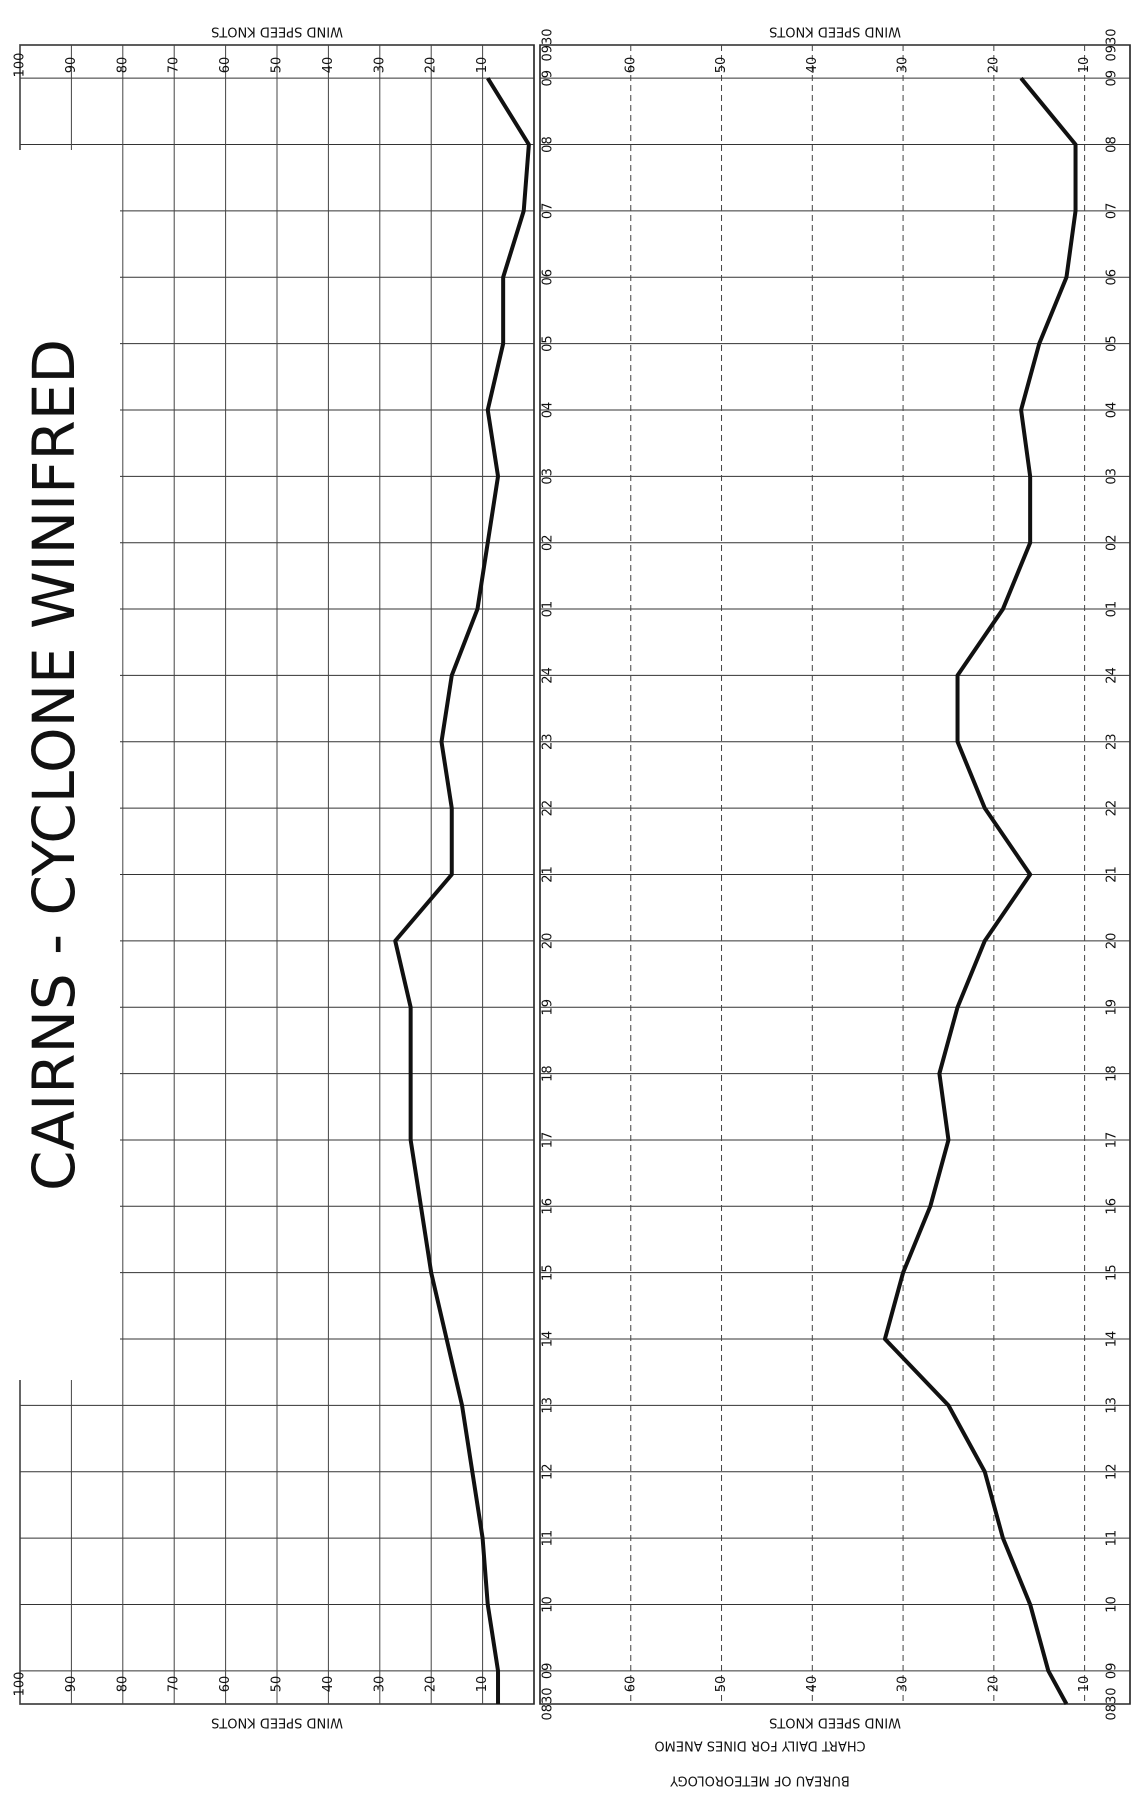 The height and width of the screenshot is (1798, 1136). What do you see at coordinates (1112, 1703) in the screenshot?
I see `time-tick-label: 0830` at bounding box center [1112, 1703].